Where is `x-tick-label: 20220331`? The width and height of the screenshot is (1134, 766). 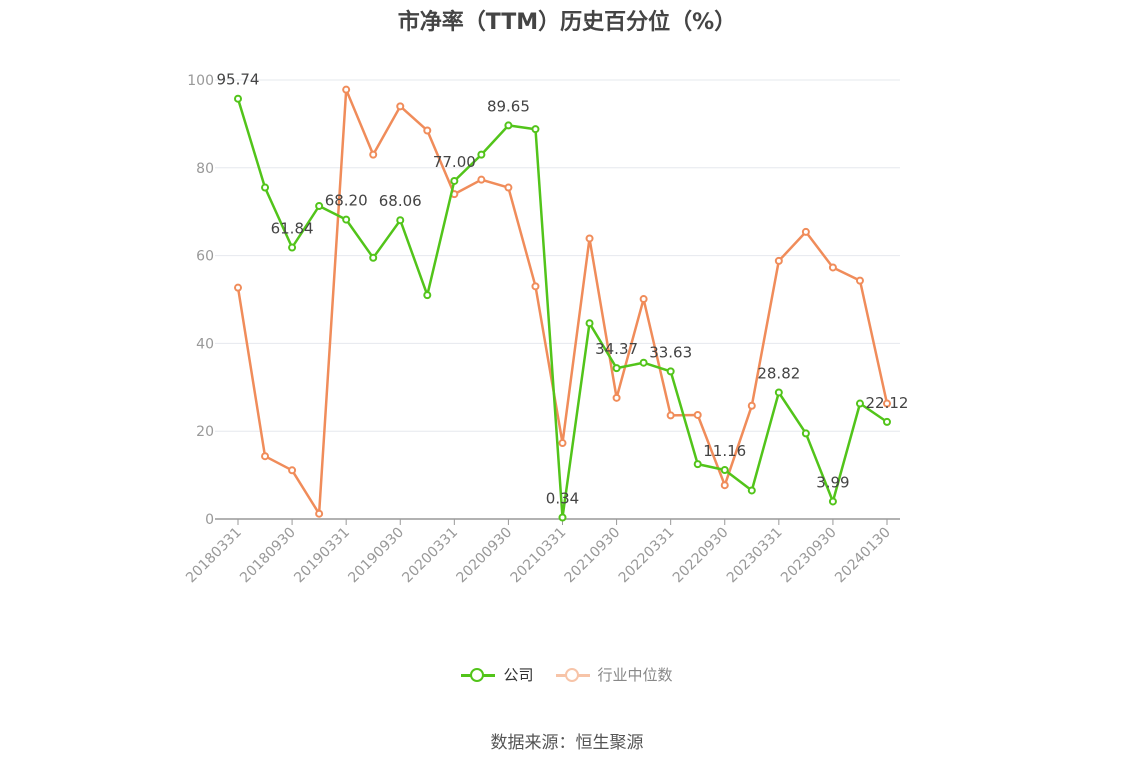
x-tick-label: 20220331 is located at coordinates (647, 556).